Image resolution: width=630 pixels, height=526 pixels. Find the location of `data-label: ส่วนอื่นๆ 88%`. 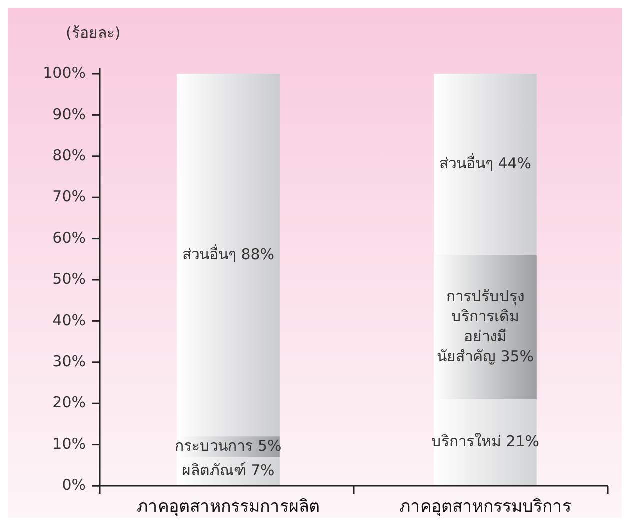

data-label: ส่วนอื่นๆ 88% is located at coordinates (228, 253).